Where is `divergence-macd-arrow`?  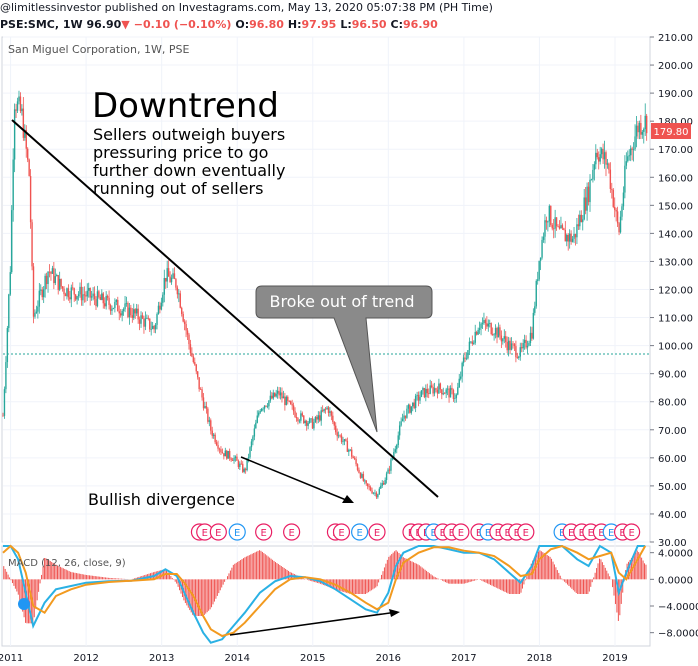 divergence-macd-arrow is located at coordinates (313, 623).